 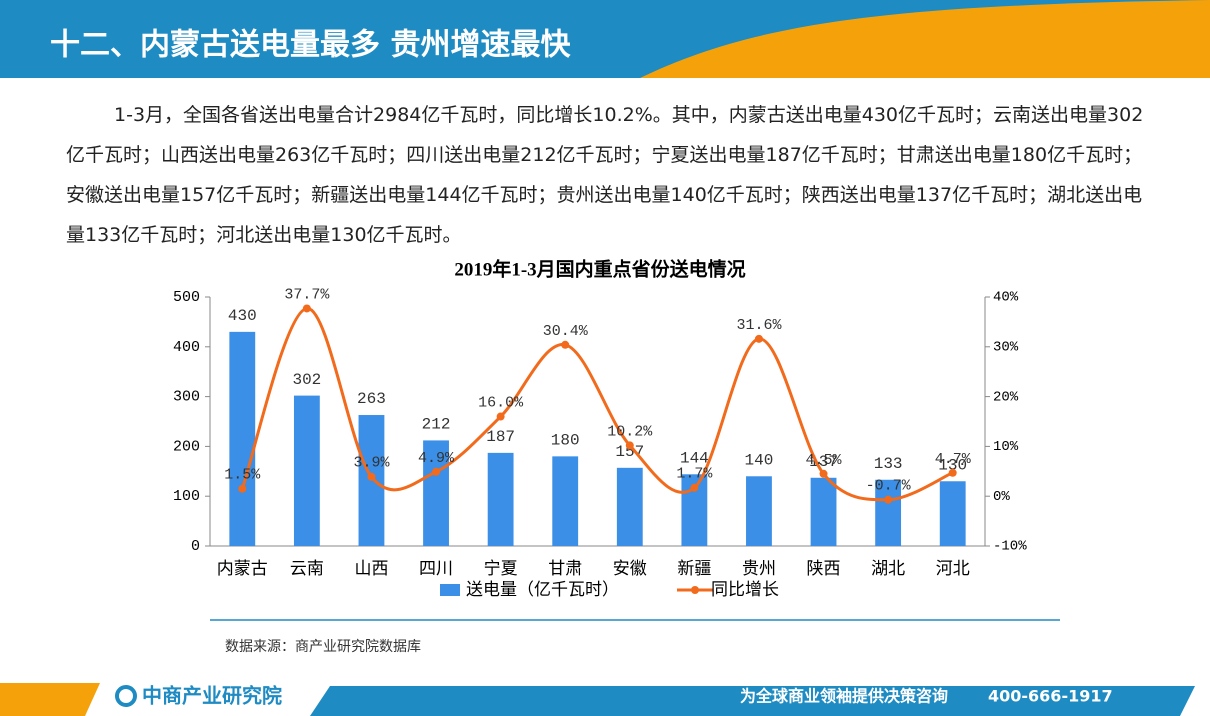 I want to click on x-tick-label: 陕西, so click(x=824, y=569).